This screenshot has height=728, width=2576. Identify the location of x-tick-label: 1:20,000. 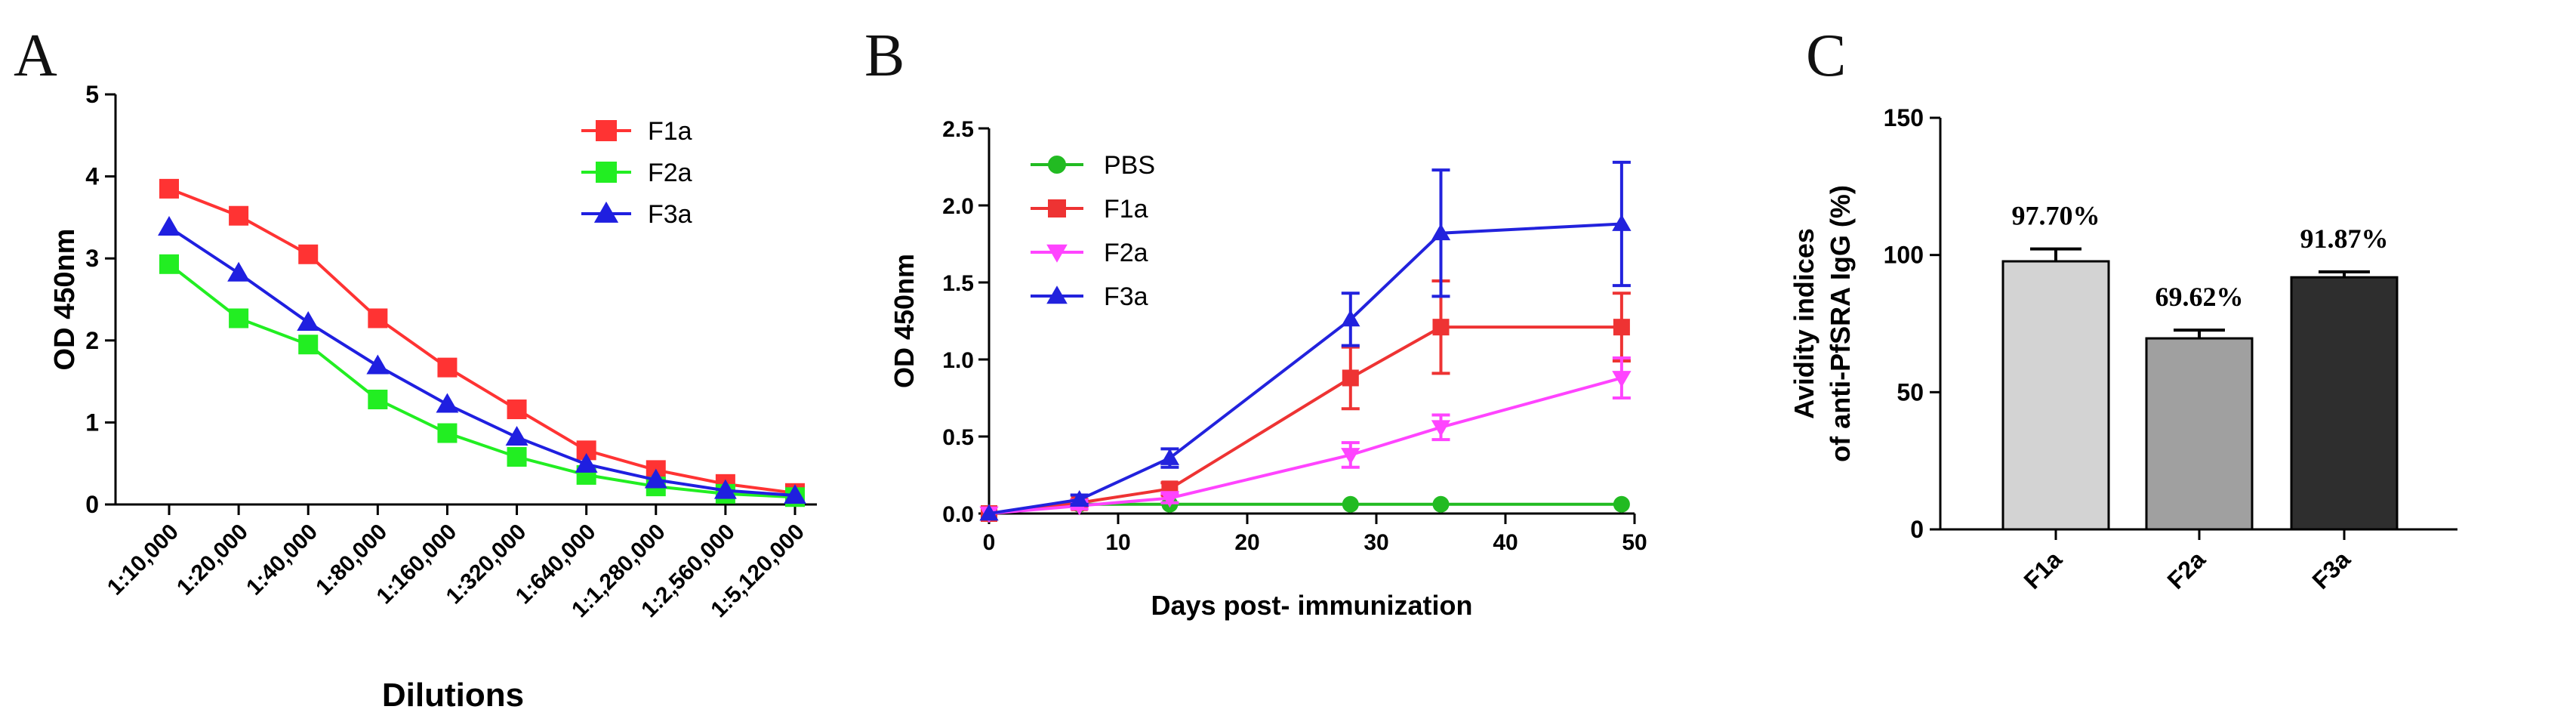
(212, 560).